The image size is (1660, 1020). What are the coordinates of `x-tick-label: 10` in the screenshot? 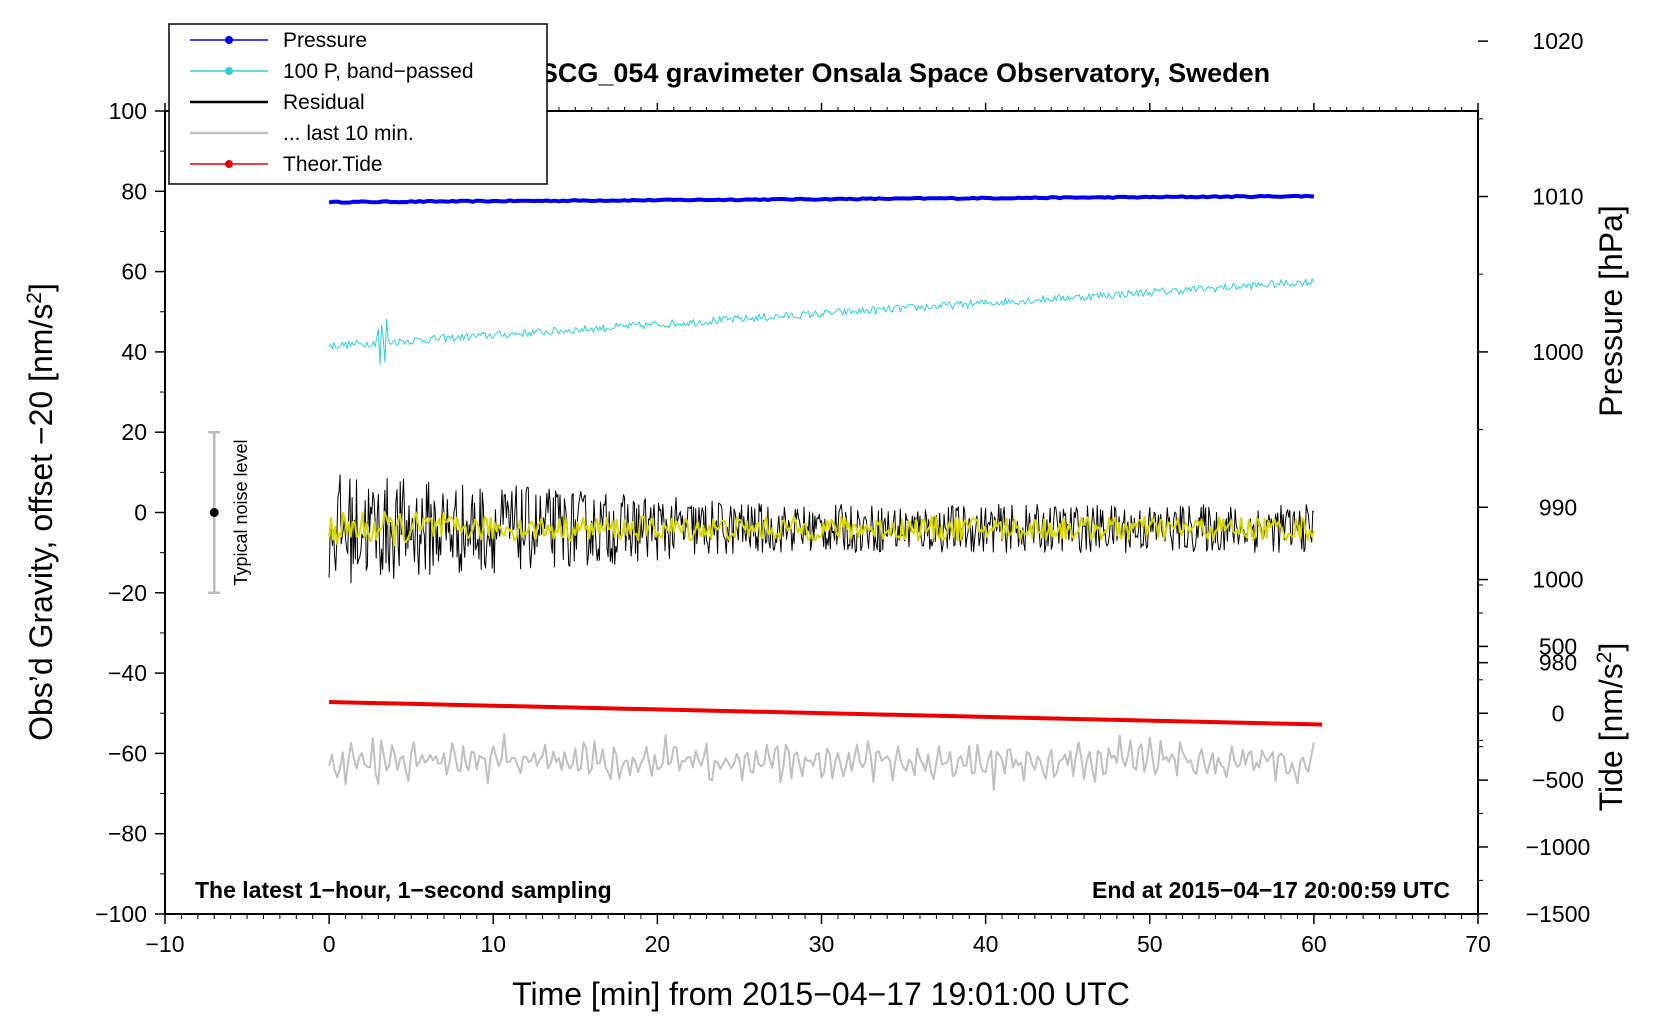 It's located at (493, 944).